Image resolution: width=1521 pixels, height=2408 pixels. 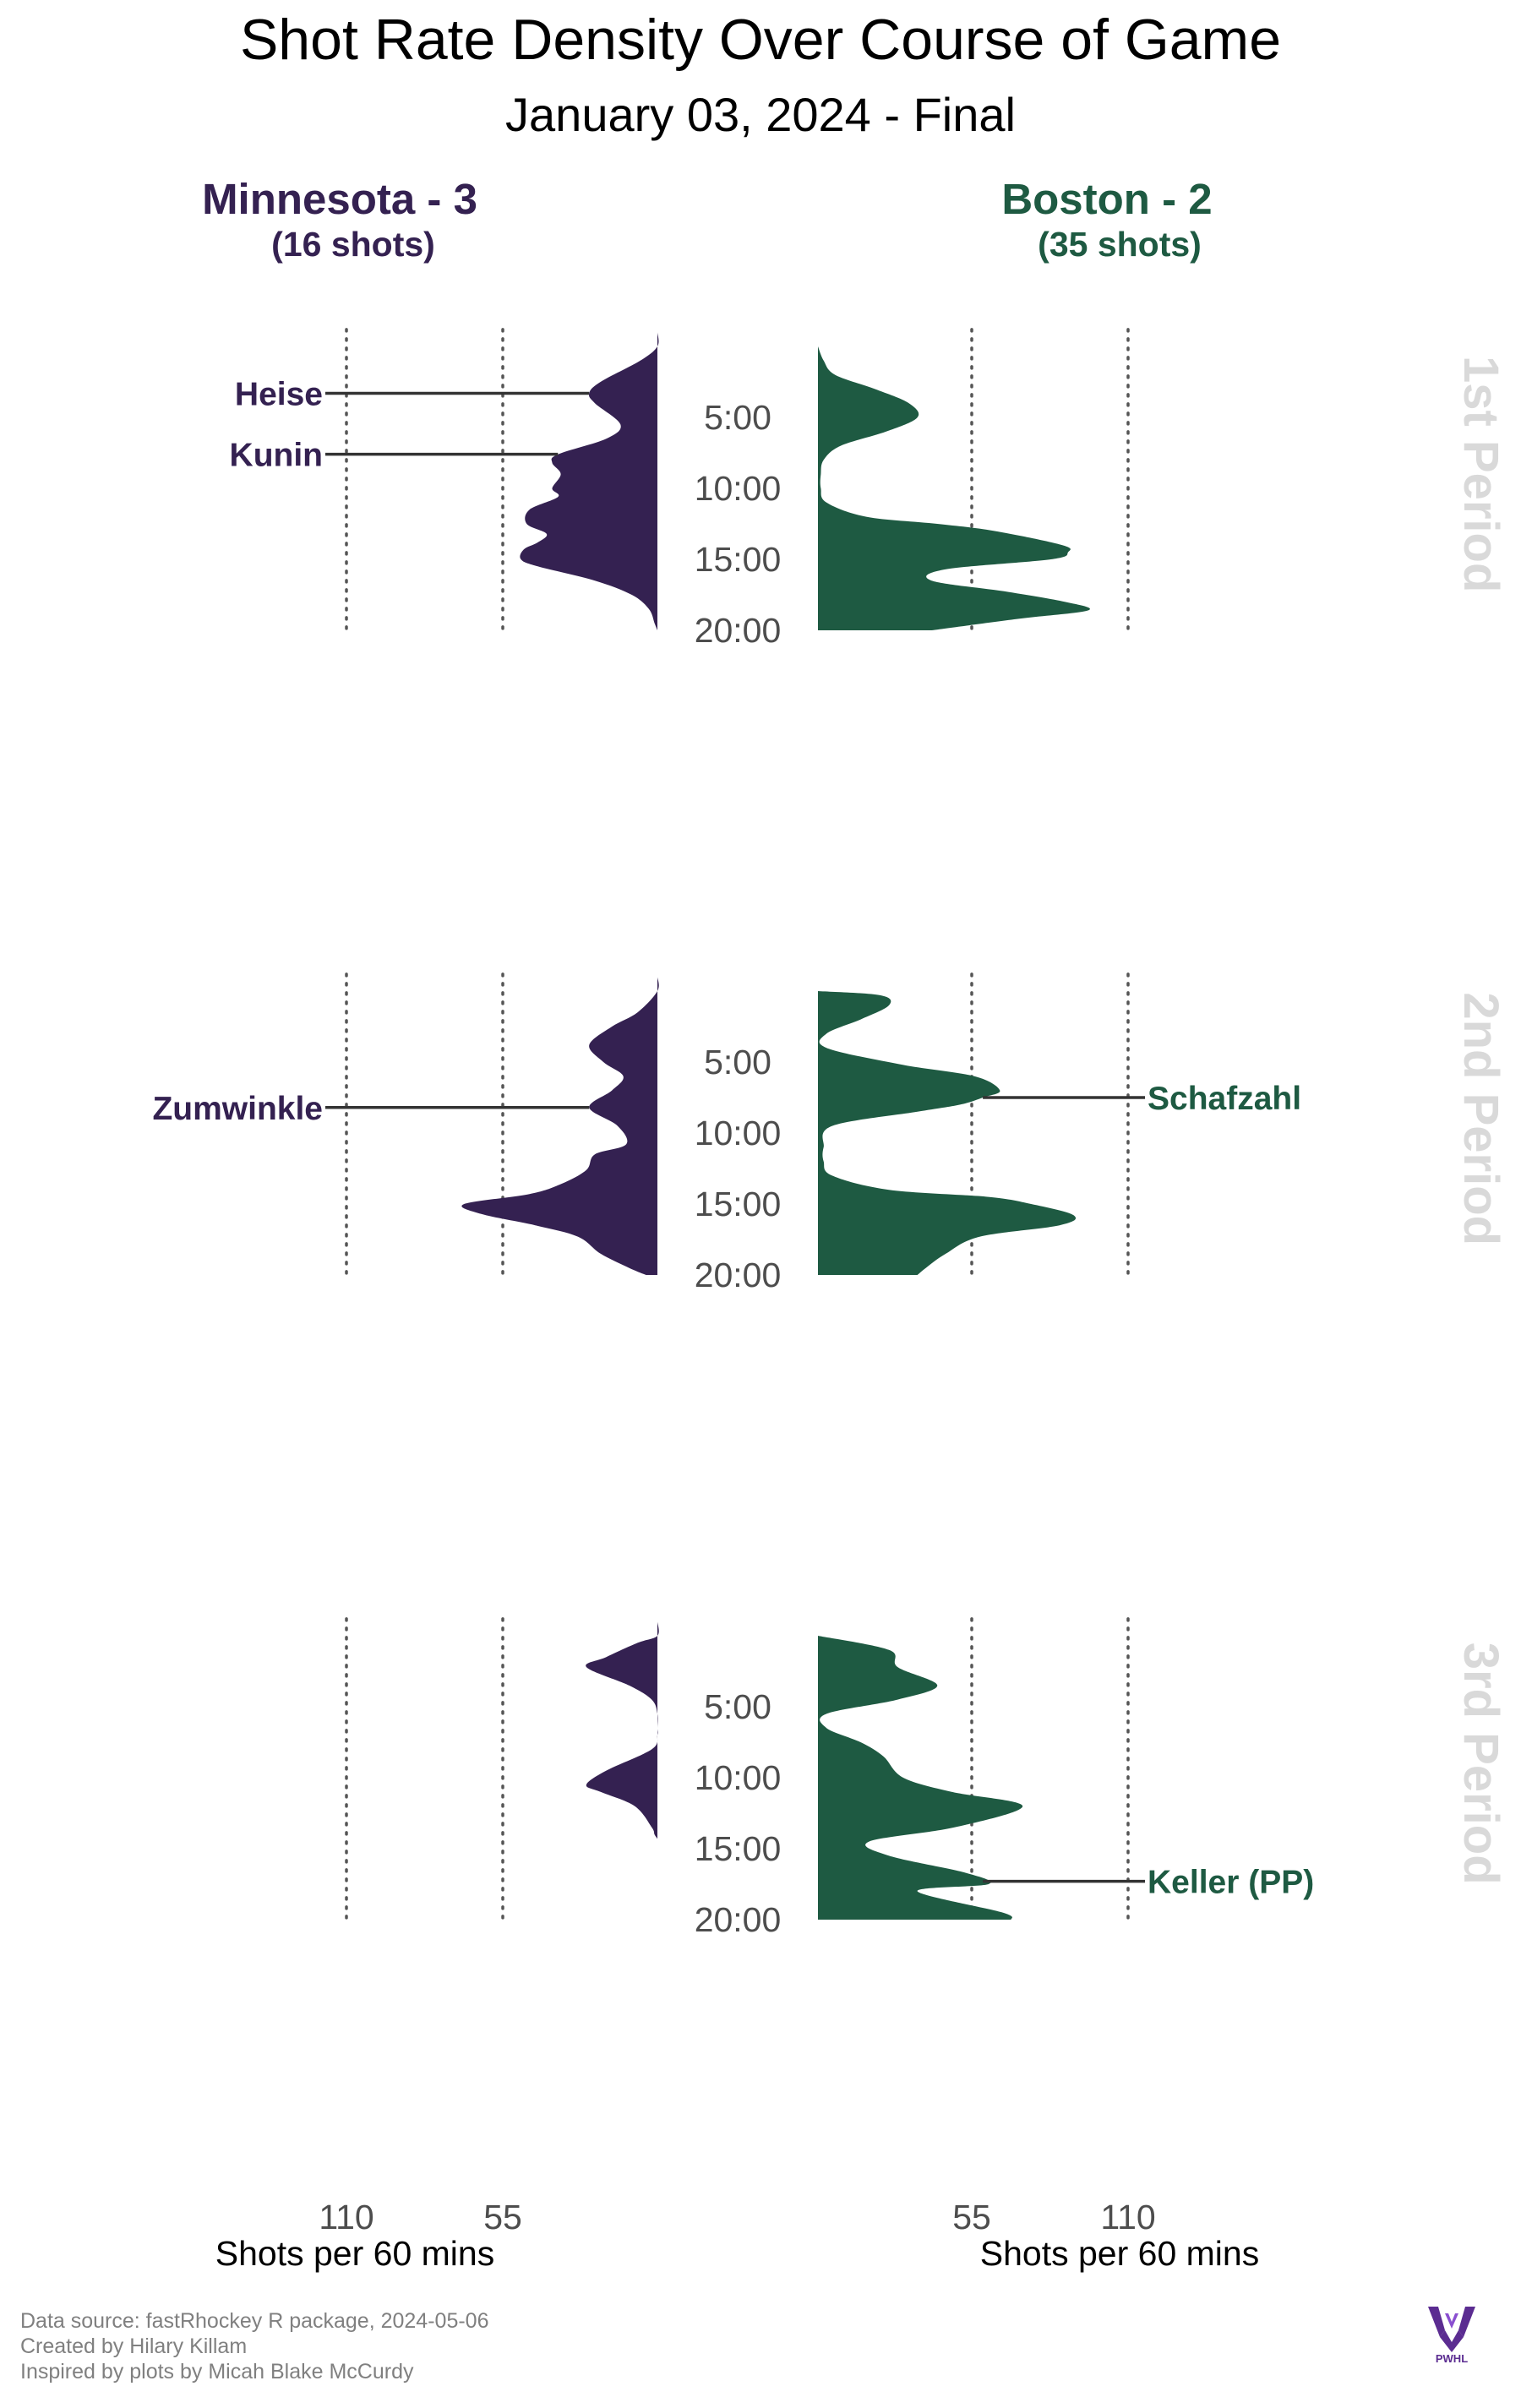 What do you see at coordinates (1224, 1099) in the screenshot?
I see `goal-scorer-label: Schafzahl` at bounding box center [1224, 1099].